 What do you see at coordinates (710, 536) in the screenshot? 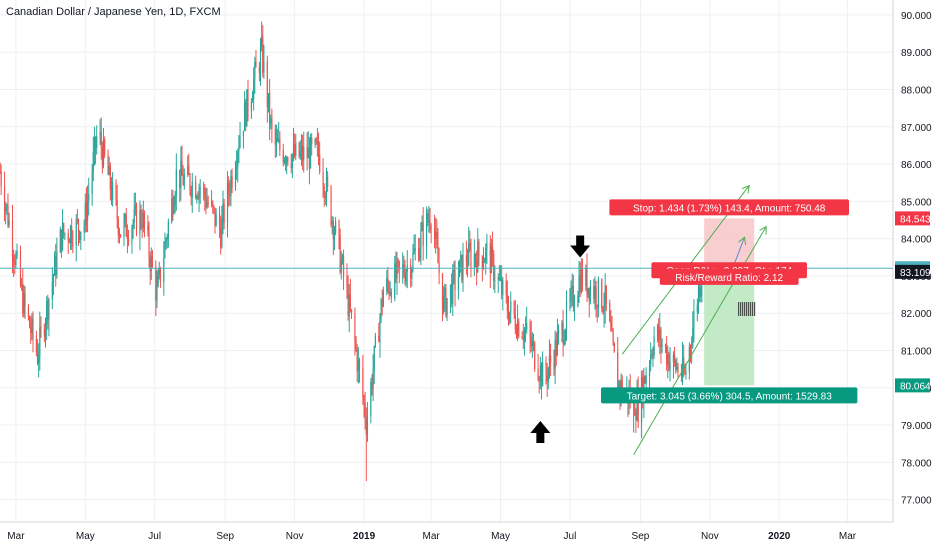
I see `time-tick-label: Nov` at bounding box center [710, 536].